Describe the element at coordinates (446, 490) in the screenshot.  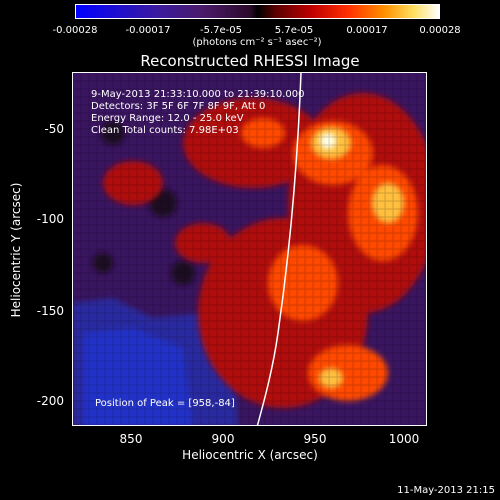
I see `footer-timestamp: 11-May-2013 21:15` at that location.